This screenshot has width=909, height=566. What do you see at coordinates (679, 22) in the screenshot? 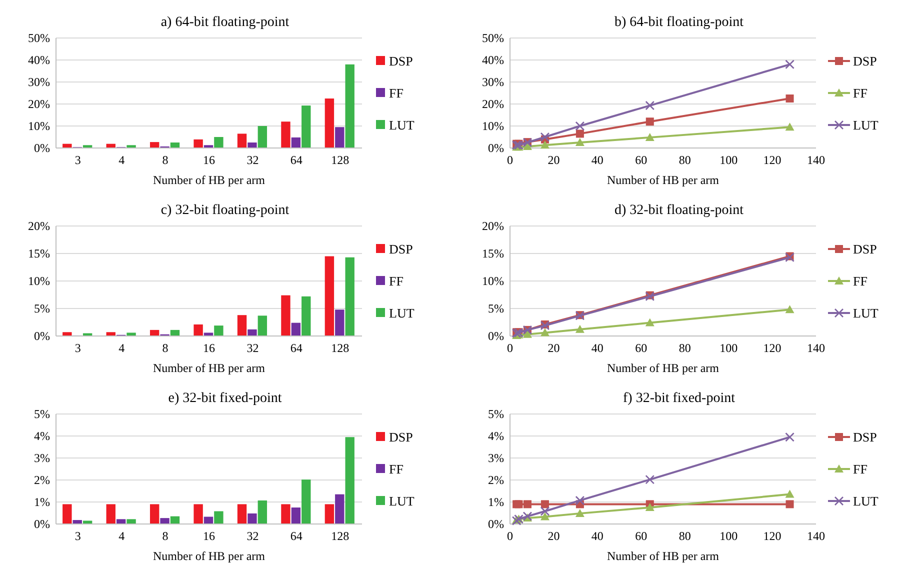
I see `chart-title: b) 64-bit floating-point` at bounding box center [679, 22].